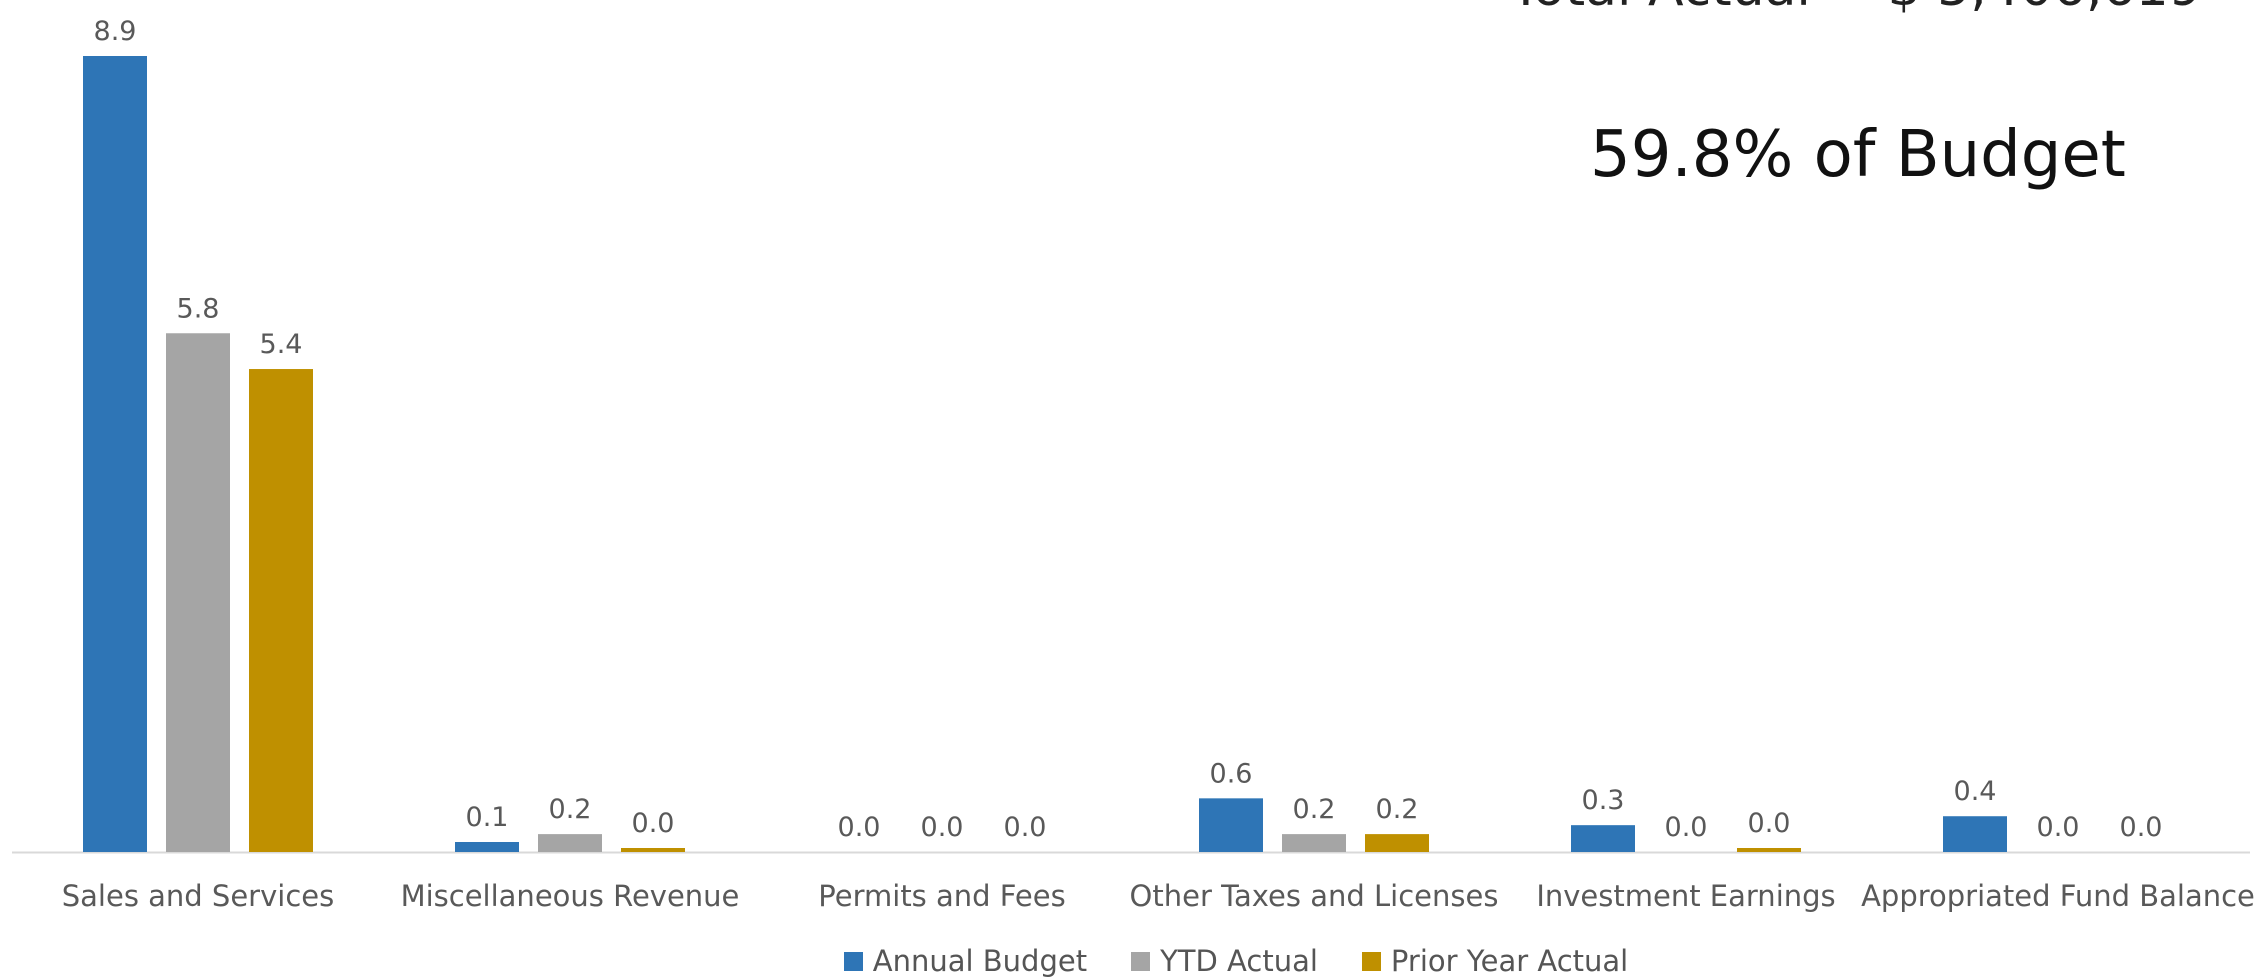  I want to click on bar-prior-year-actual-miscellaneous-revenue, so click(653, 850).